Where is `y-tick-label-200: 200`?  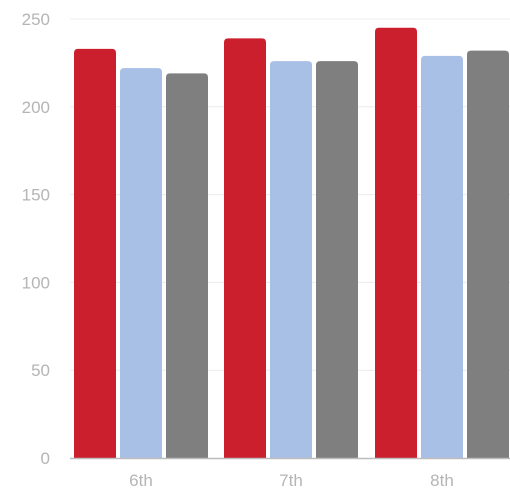 y-tick-label-200: 200 is located at coordinates (36, 107).